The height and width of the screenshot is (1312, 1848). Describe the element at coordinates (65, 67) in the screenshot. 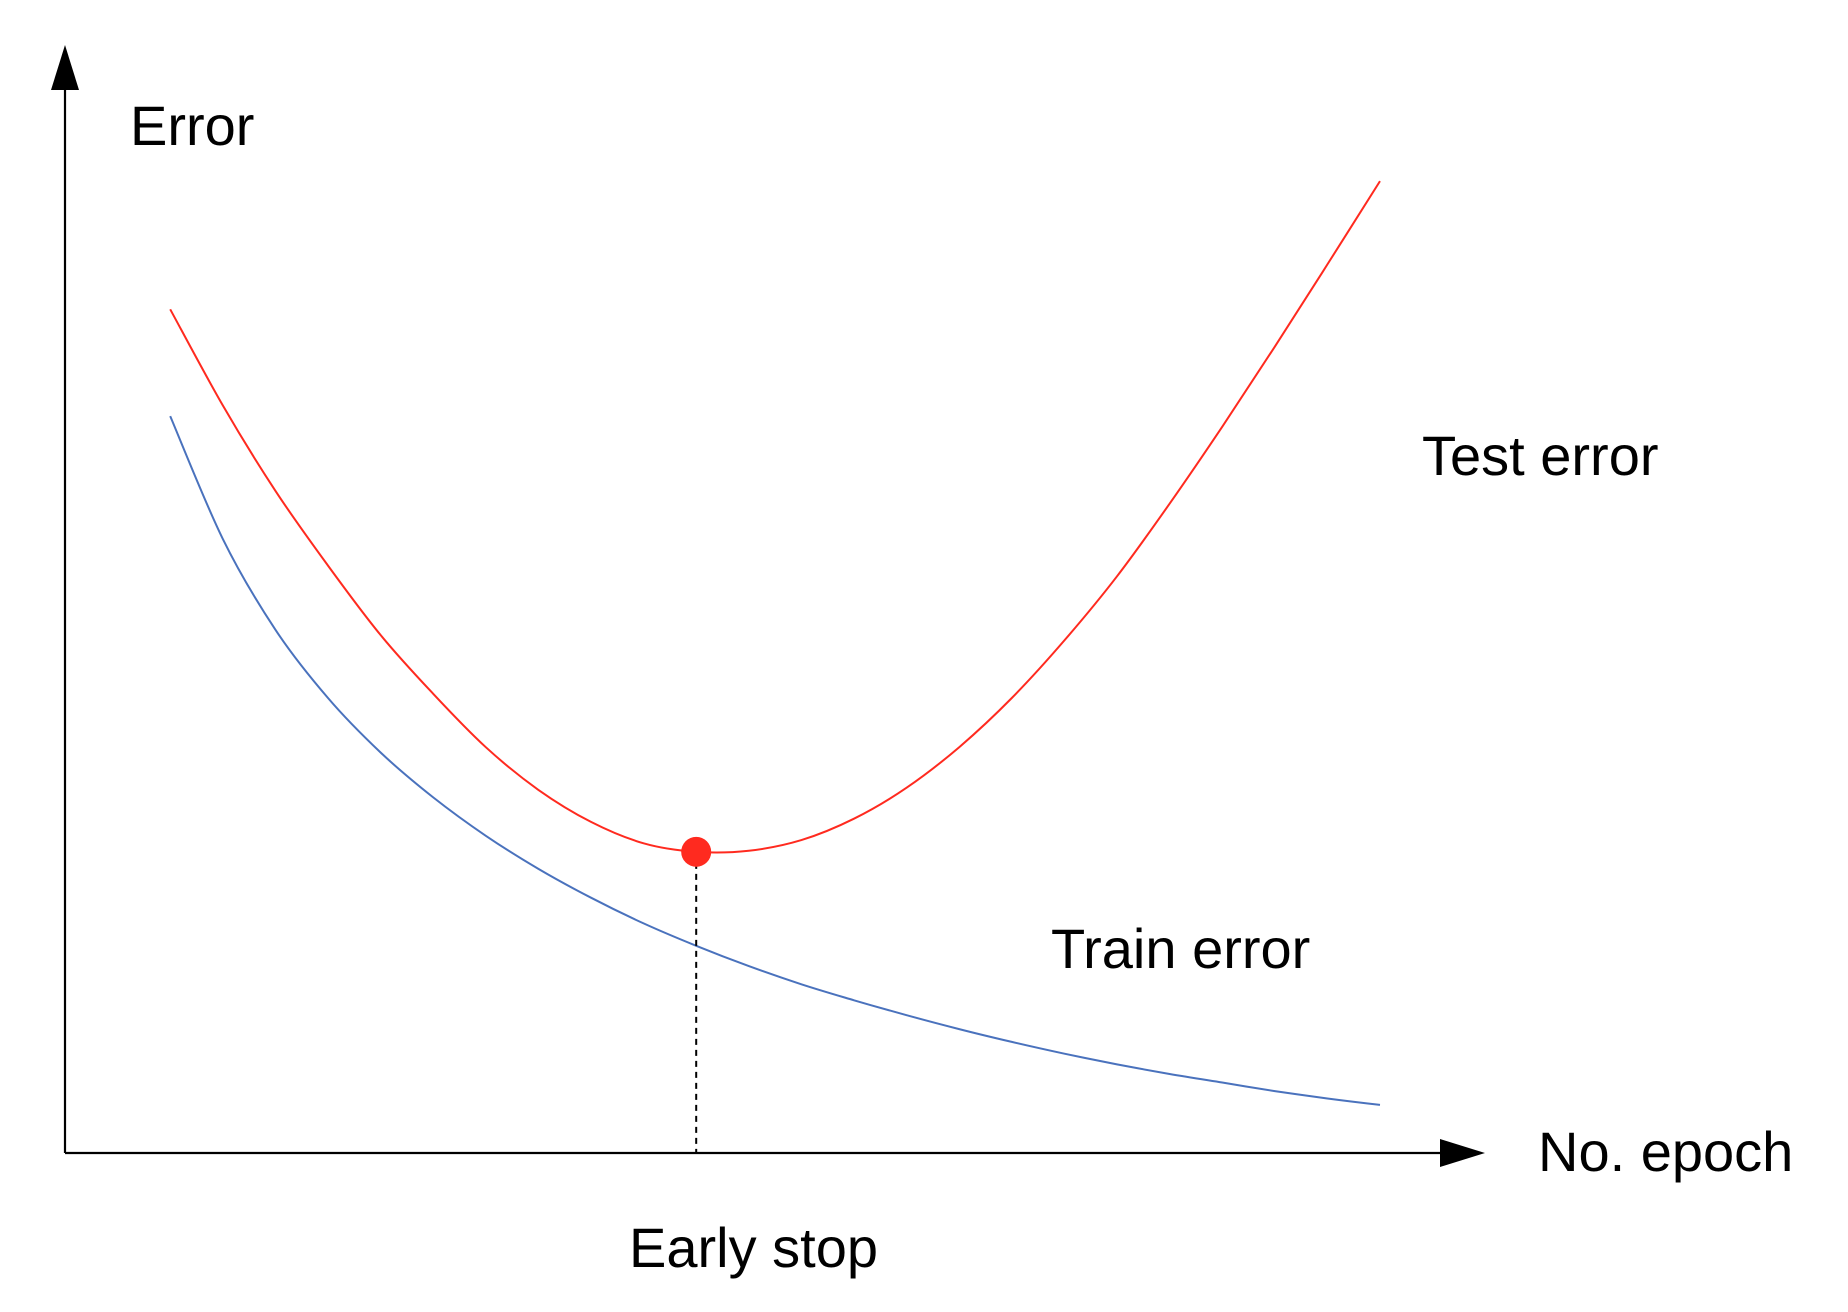

I see `y-axis-arrowhead` at that location.